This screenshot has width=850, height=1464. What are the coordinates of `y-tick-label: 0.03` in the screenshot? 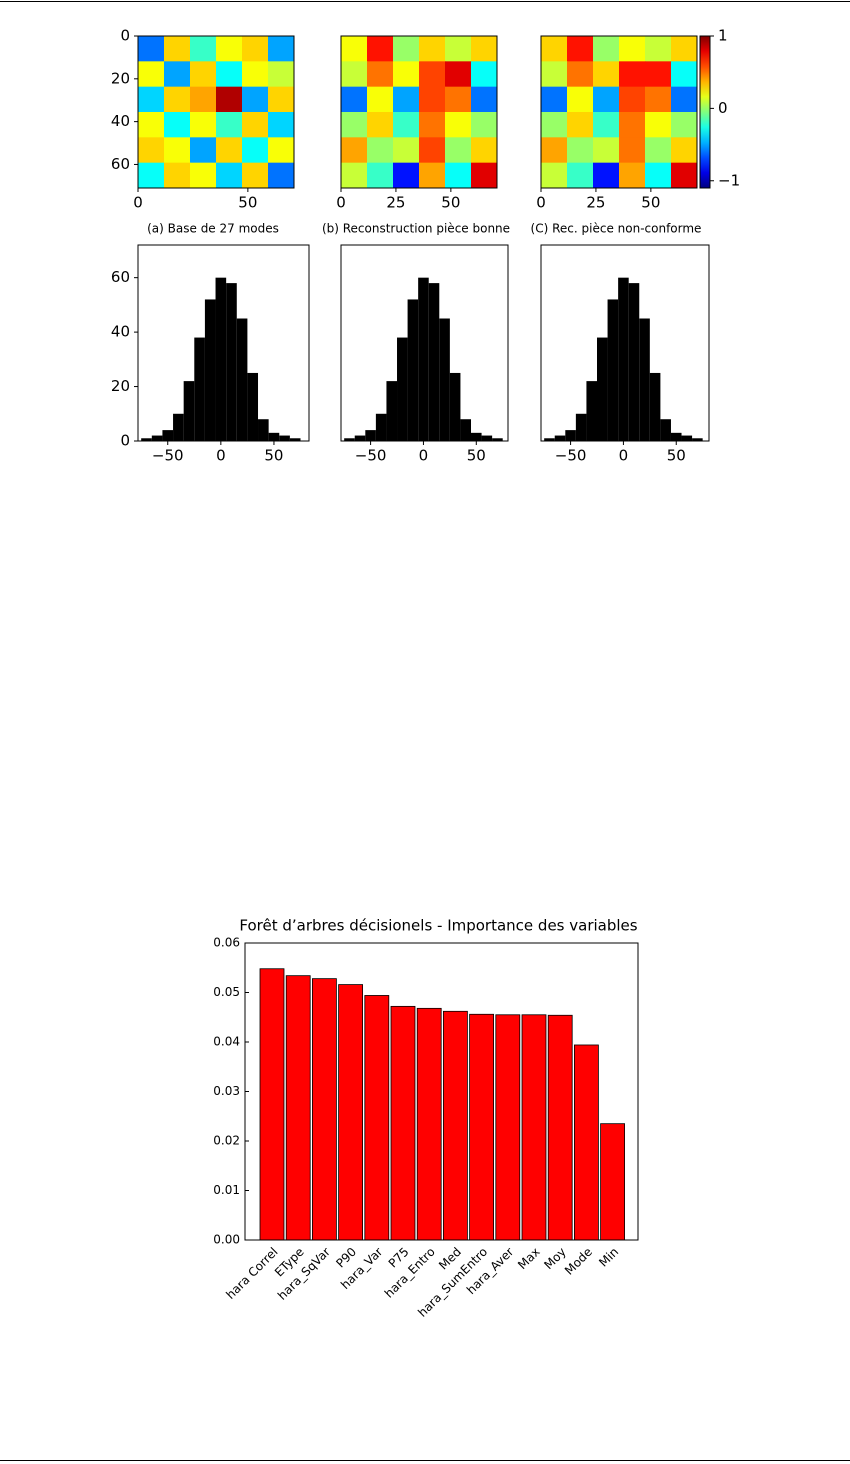 It's located at (226, 1091).